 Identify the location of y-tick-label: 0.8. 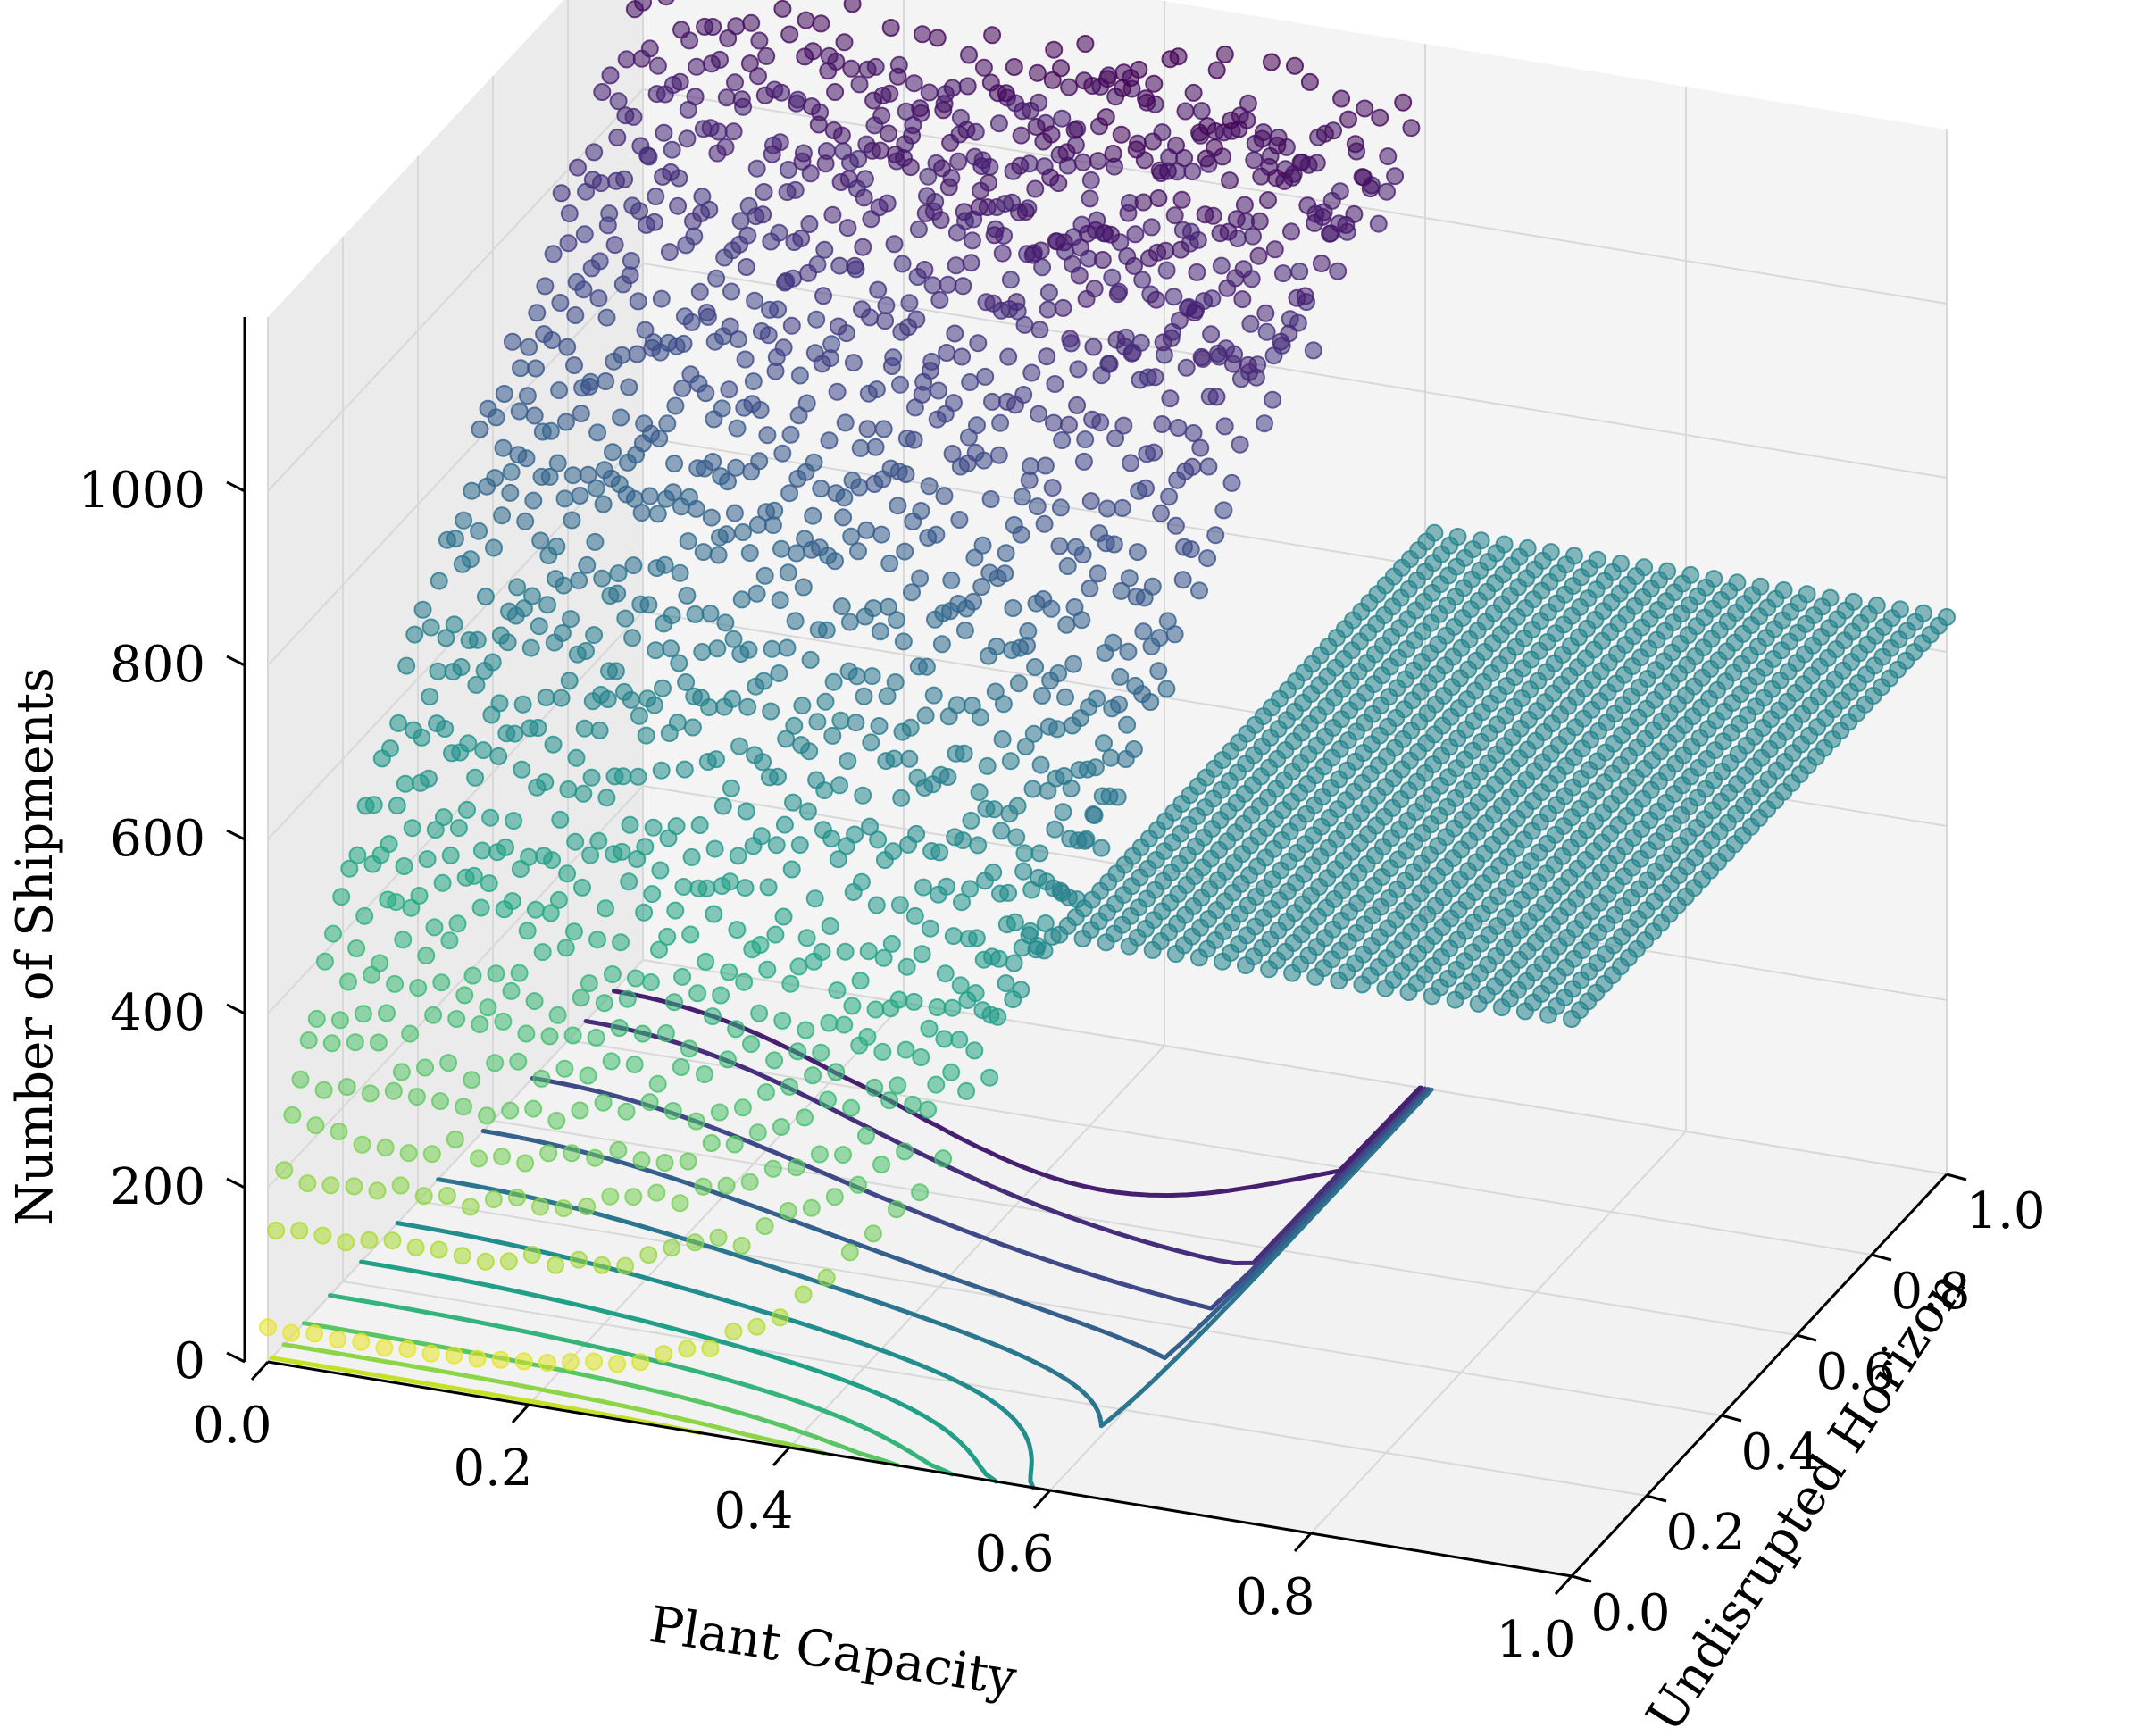
(1930, 1292).